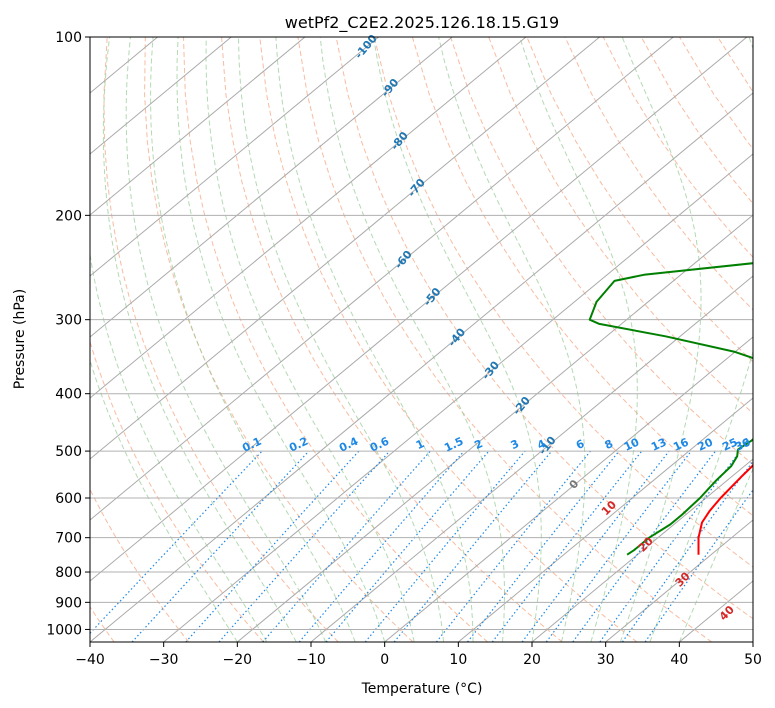 Image resolution: width=775 pixels, height=708 pixels. What do you see at coordinates (64, 630) in the screenshot?
I see `y-tick-label: 1000` at bounding box center [64, 630].